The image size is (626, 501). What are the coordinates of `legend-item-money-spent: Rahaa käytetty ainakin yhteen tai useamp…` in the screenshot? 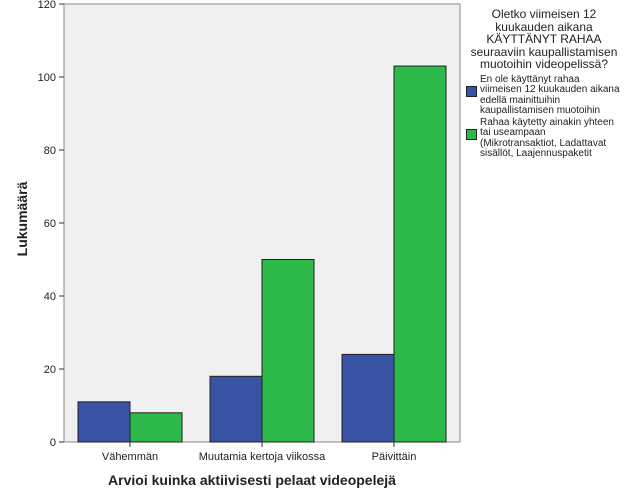 It's located at (544, 138).